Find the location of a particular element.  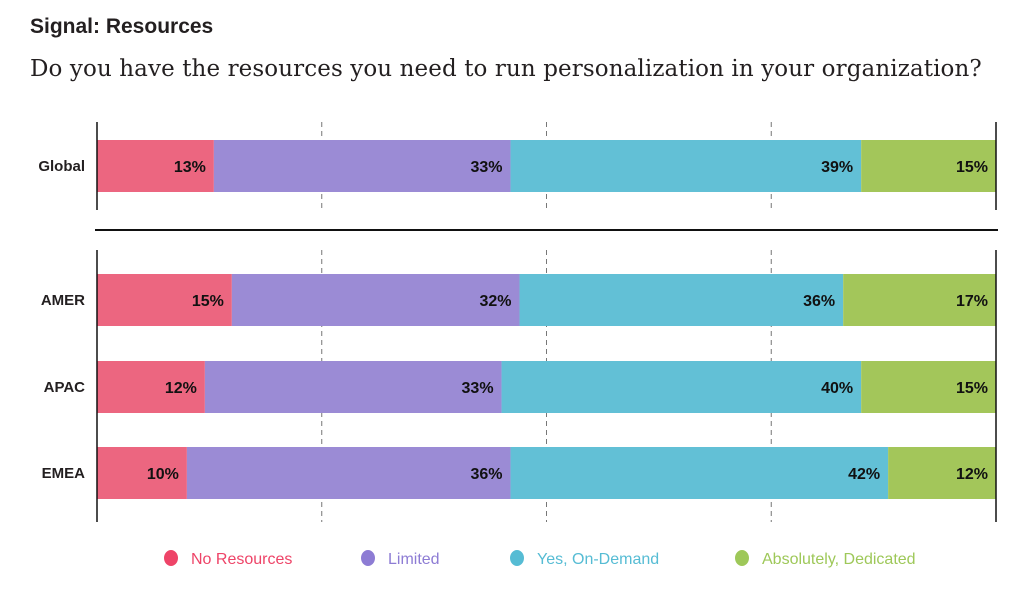

category-label: AMER is located at coordinates (63, 300).